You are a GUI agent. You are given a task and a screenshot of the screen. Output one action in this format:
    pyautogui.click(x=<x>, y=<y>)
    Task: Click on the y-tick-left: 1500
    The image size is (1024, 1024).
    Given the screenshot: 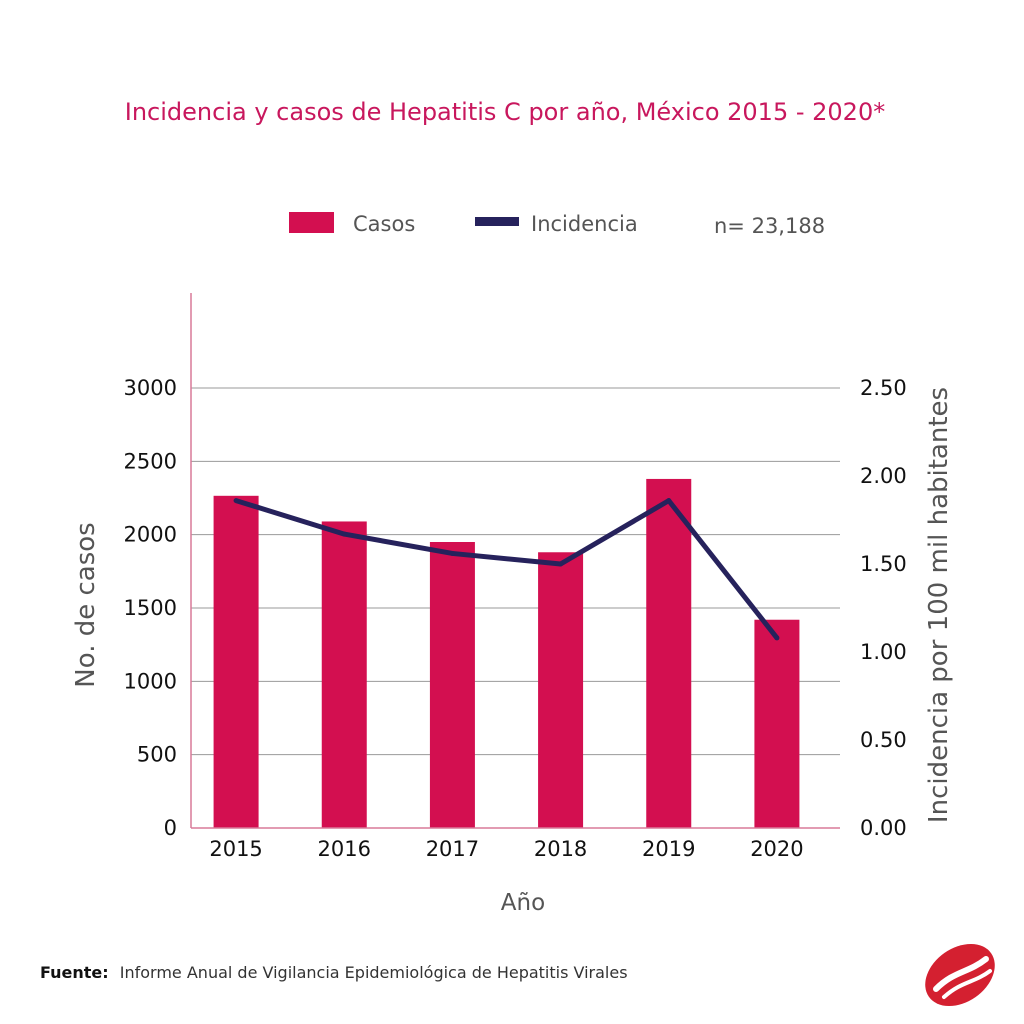 What is the action you would take?
    pyautogui.click(x=150, y=608)
    